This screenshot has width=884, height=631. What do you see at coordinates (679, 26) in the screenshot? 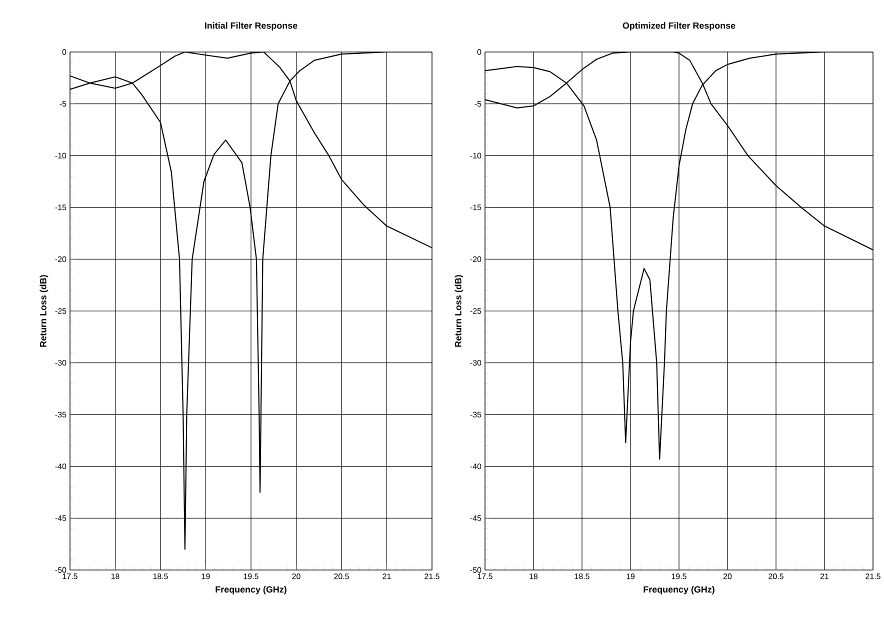
I see `chart-title: Optimized Filter Response` at bounding box center [679, 26].